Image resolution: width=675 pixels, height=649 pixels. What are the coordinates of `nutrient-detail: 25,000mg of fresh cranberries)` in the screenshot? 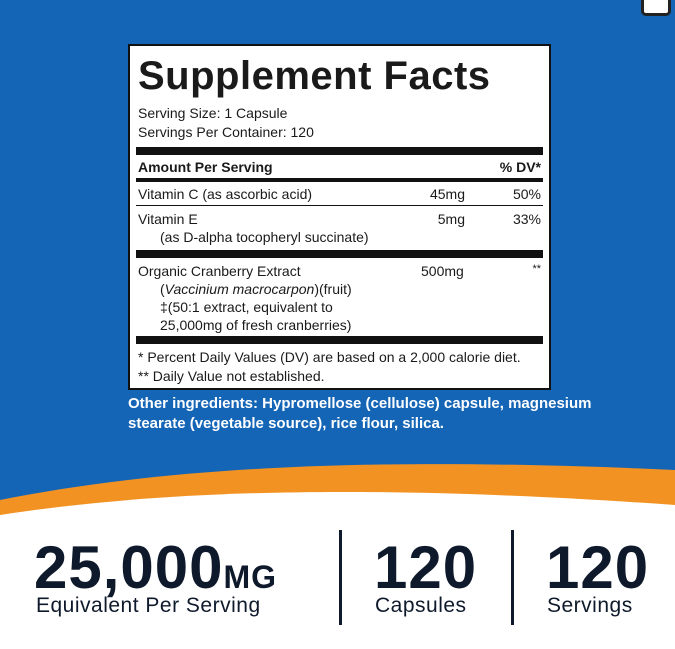 It's located at (256, 325).